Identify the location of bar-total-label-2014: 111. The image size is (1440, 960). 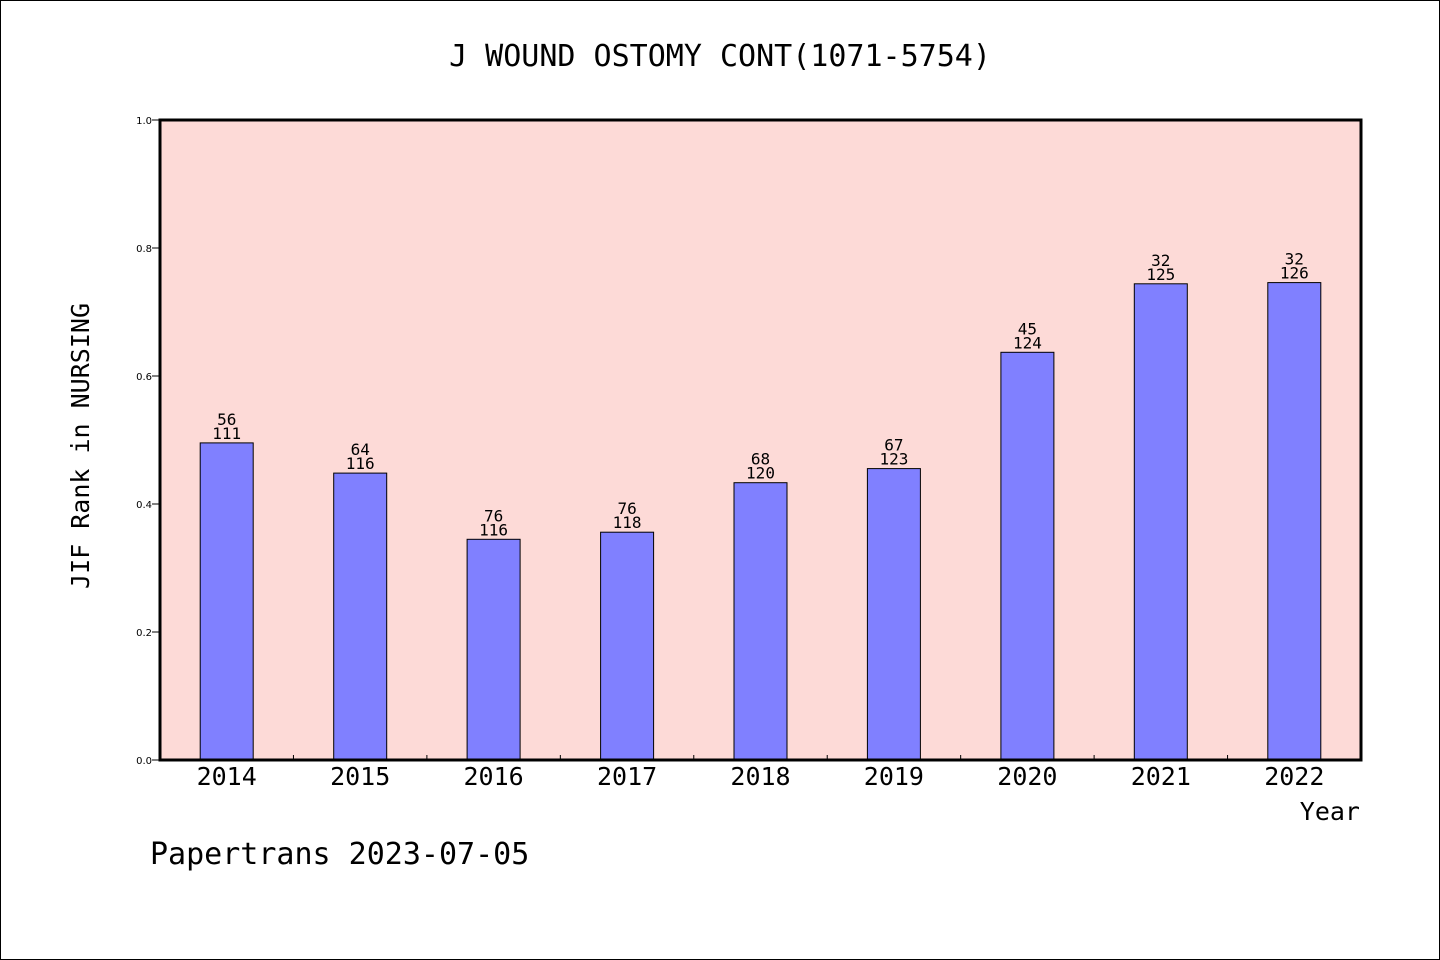
(226, 433).